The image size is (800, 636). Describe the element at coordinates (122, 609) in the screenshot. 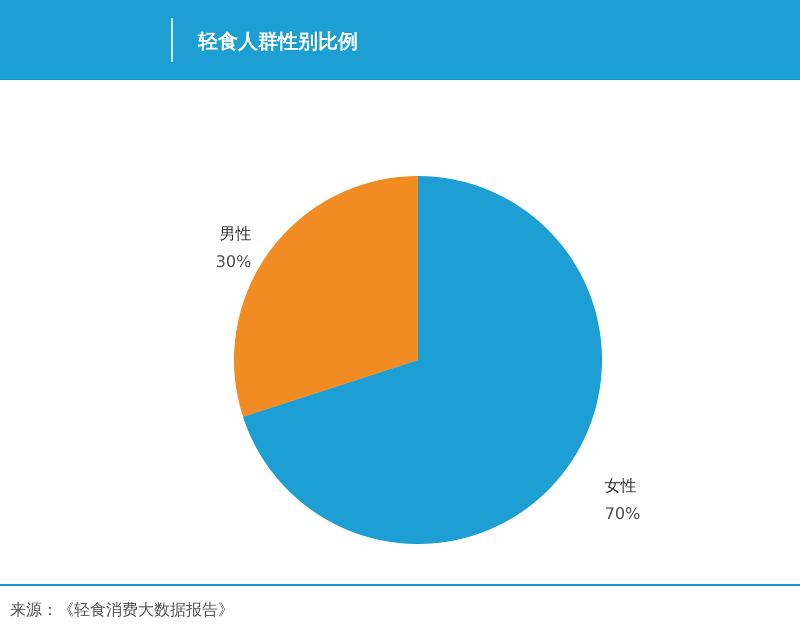

I see `source-note: 来源：《轻食消费大数据报告》` at that location.